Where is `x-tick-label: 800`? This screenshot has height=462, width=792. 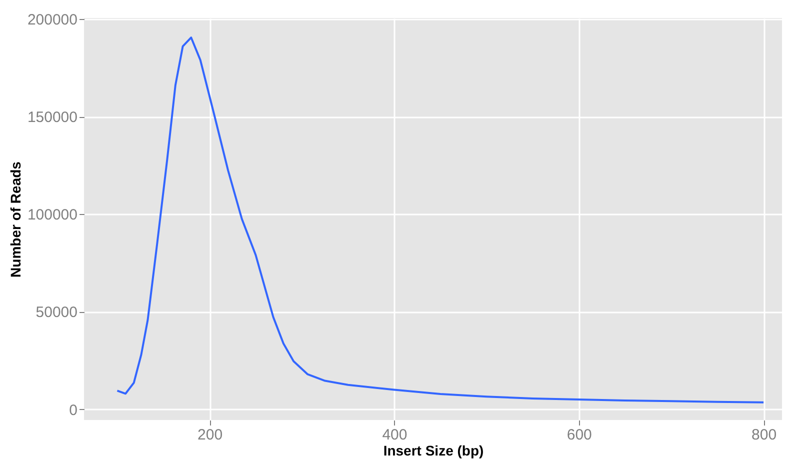
x-tick-label: 800 is located at coordinates (764, 435).